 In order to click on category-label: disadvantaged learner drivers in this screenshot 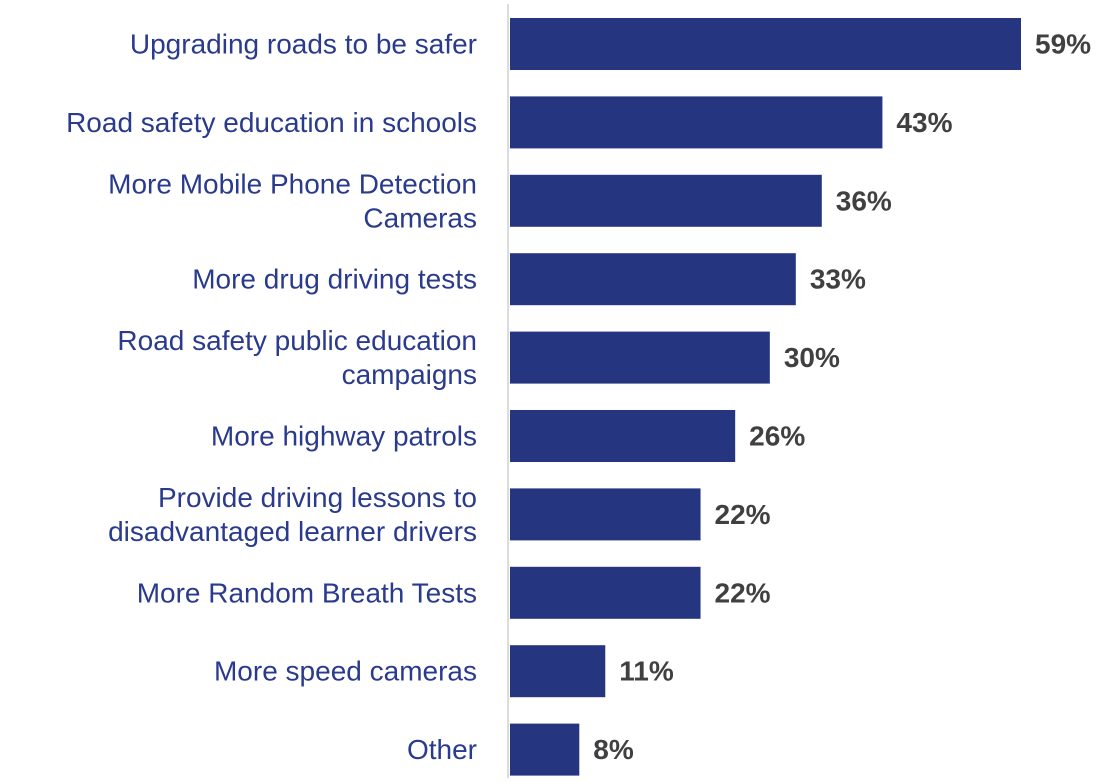, I will do `click(292, 531)`.